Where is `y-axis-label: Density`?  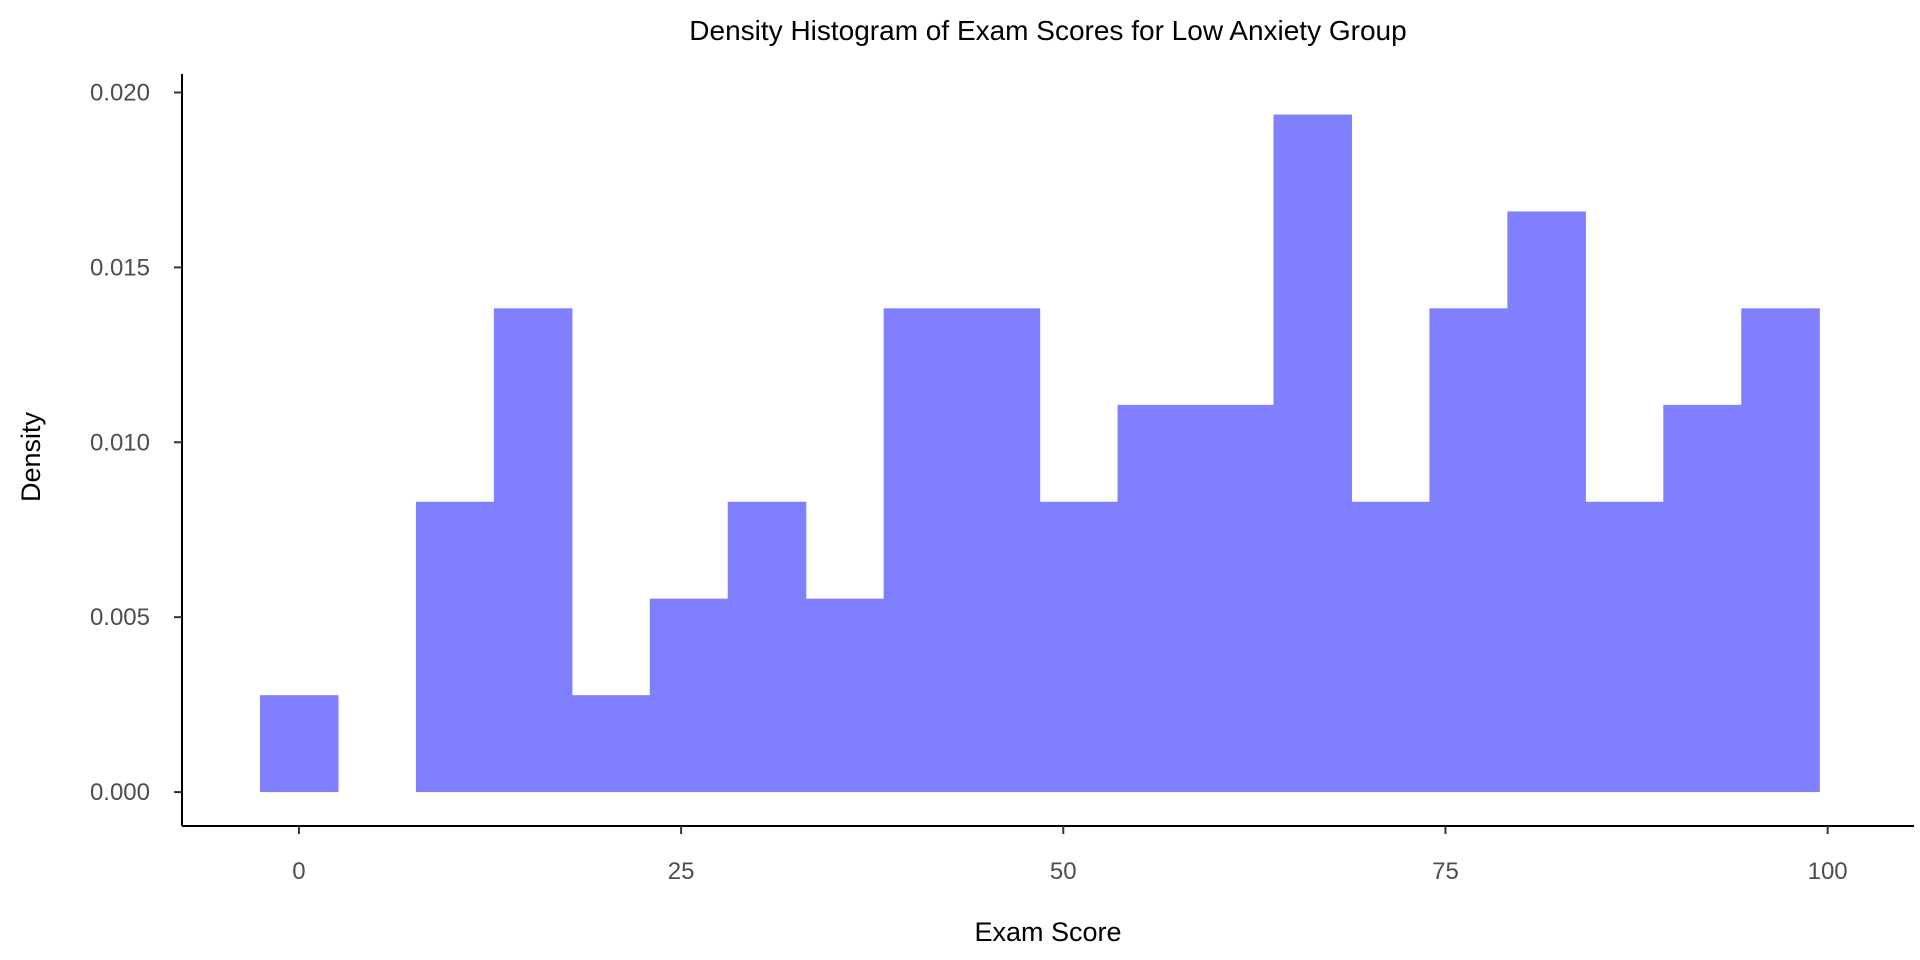 y-axis-label: Density is located at coordinates (31, 456).